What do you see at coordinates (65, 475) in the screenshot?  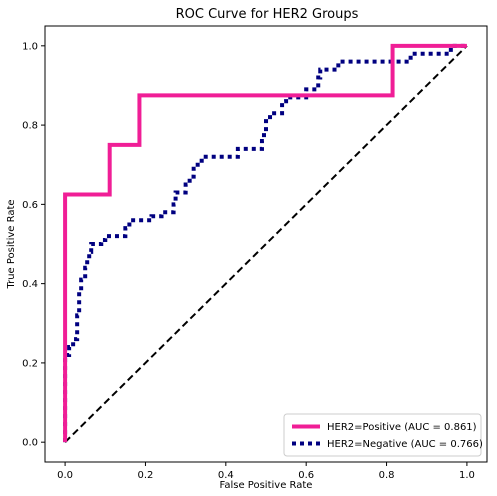 I see `x-tick-label: 0.0` at bounding box center [65, 475].